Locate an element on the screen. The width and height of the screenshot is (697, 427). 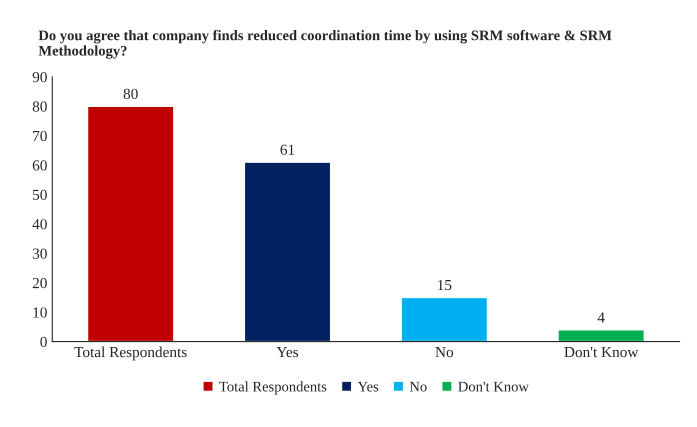
y-tick-label: 40 is located at coordinates (39, 224).